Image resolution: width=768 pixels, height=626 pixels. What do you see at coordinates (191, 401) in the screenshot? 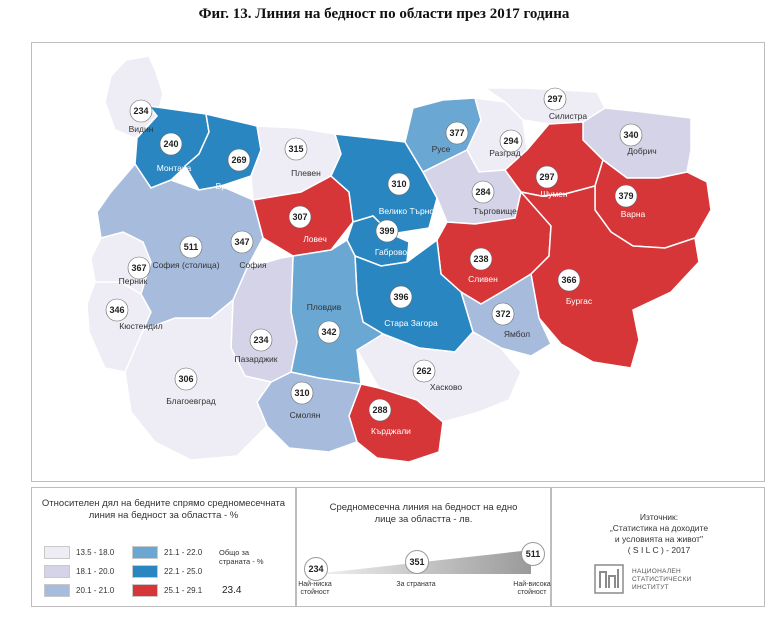
I see `region-name: Благоевград` at bounding box center [191, 401].